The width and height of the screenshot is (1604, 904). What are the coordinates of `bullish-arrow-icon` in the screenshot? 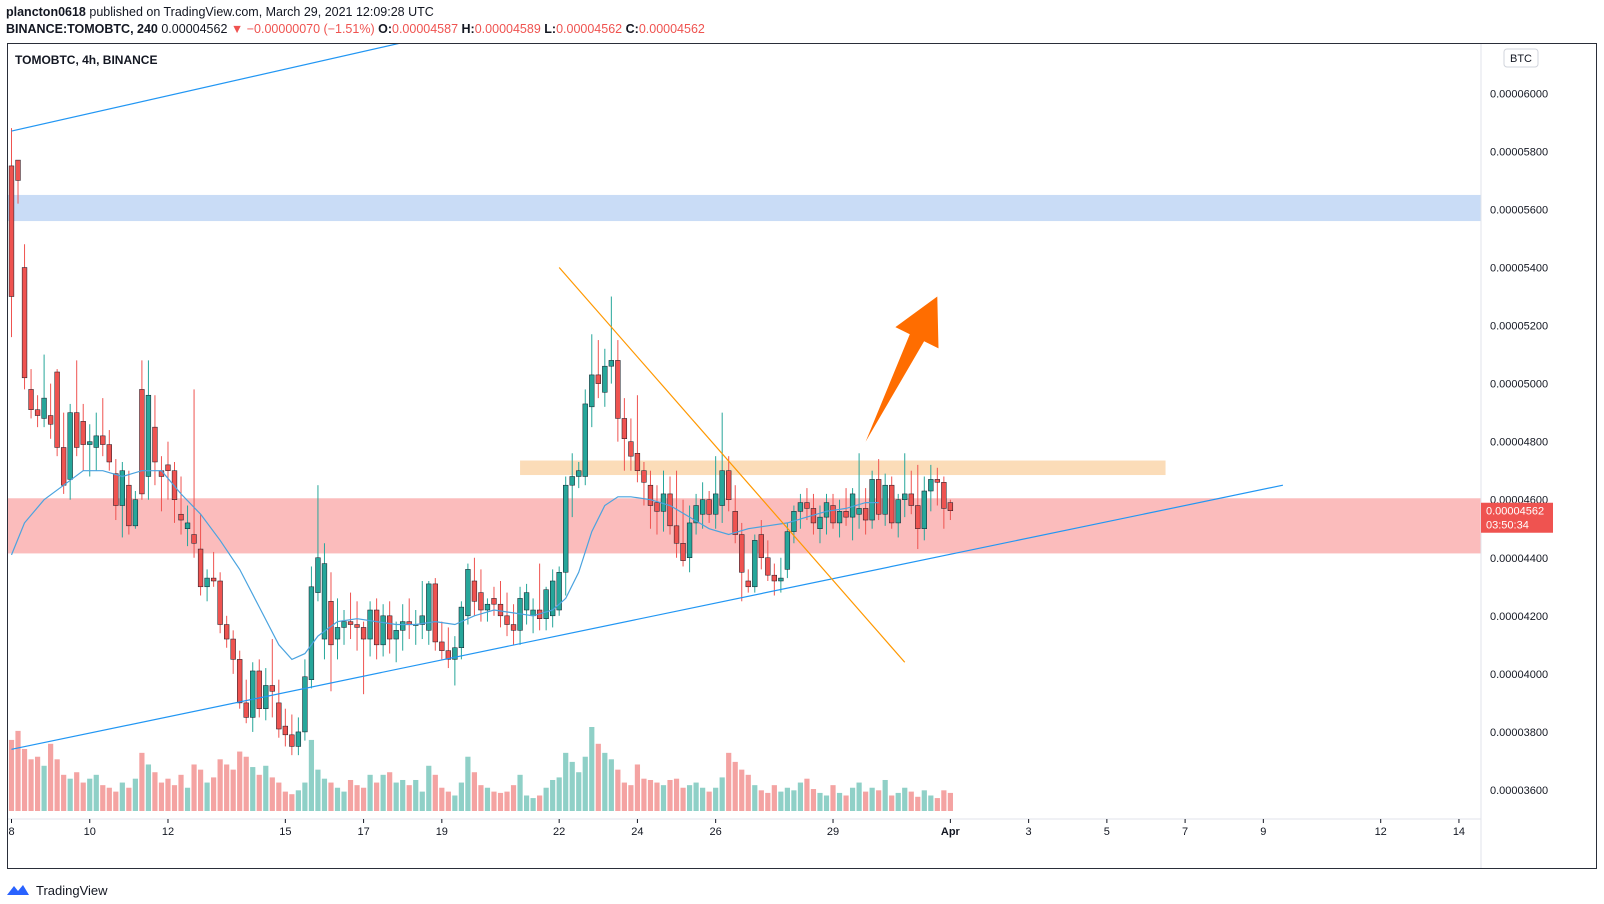 It's located at (902, 369).